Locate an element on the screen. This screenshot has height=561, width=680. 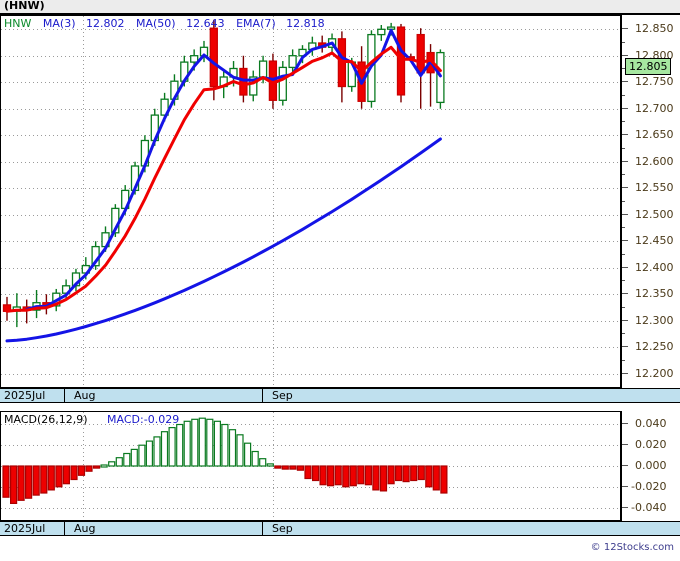
macd-axis-label: -0.020 is located at coordinates (649, 486).